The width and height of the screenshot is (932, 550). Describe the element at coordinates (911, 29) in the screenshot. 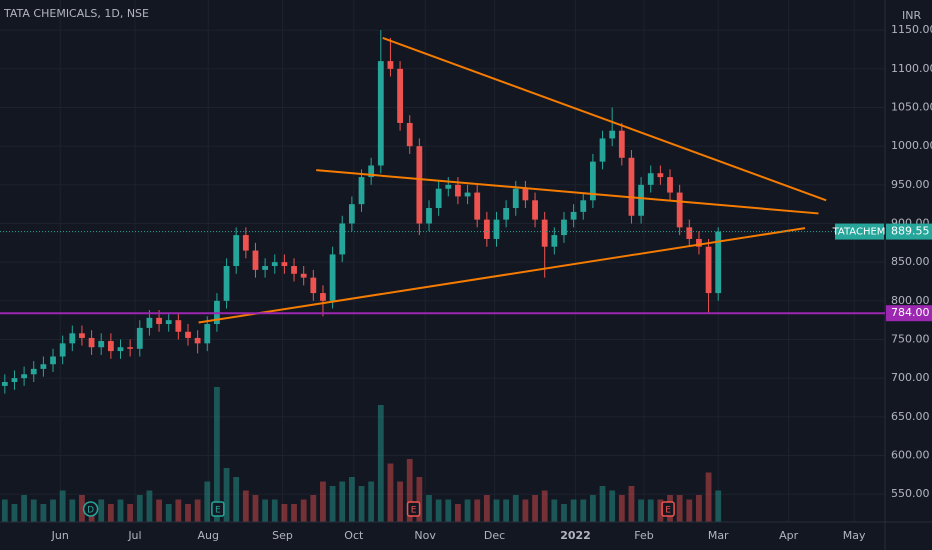

I see `y-tick-label: 1150.00` at that location.